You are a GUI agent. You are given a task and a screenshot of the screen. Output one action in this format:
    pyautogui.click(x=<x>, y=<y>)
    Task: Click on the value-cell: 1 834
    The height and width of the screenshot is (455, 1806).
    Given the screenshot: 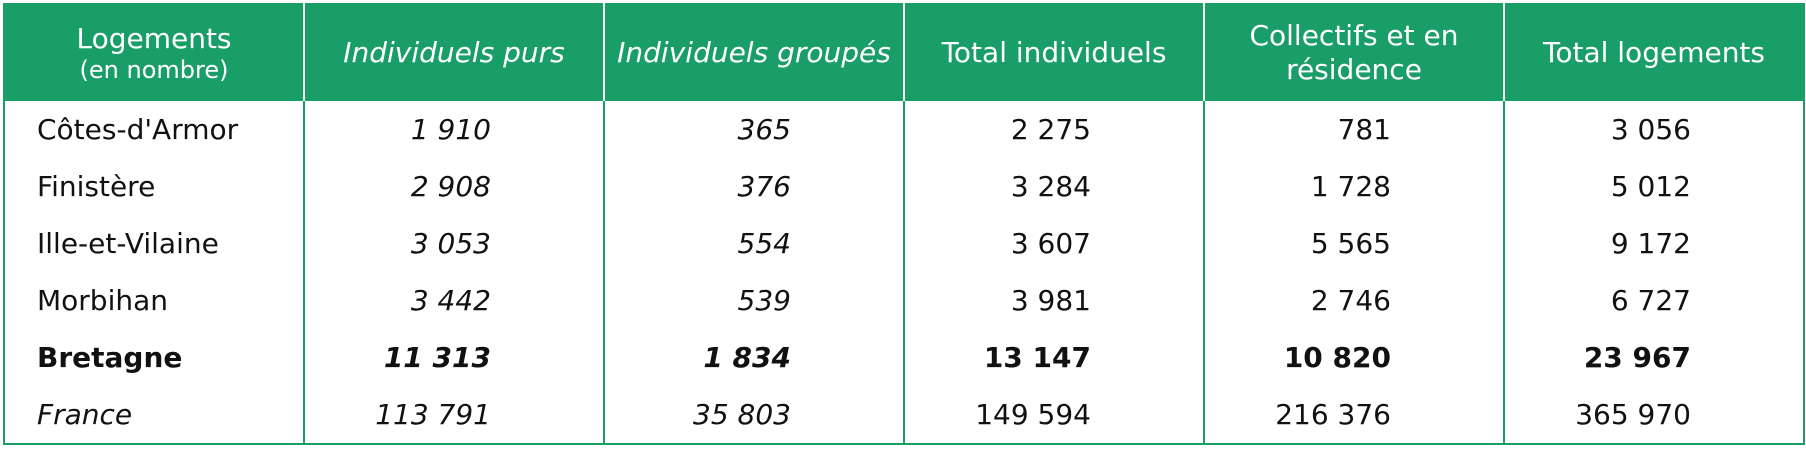 What is the action you would take?
    pyautogui.click(x=753, y=357)
    